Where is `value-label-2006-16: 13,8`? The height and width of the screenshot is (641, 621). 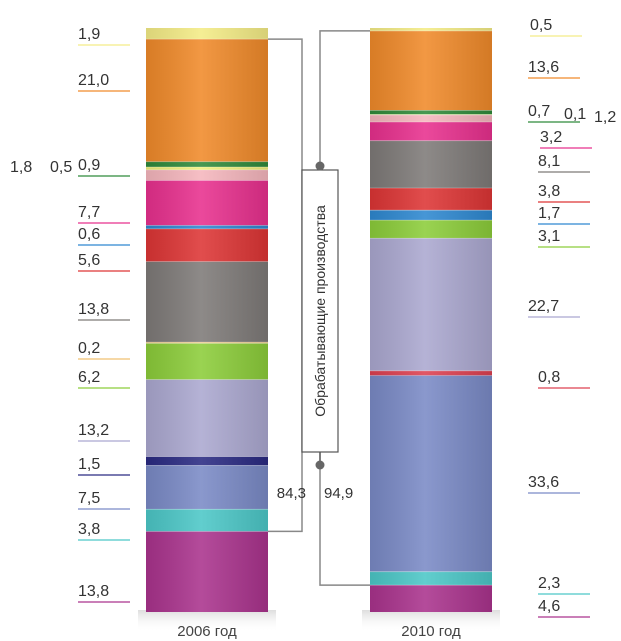
value-label-2006-16: 13,8 is located at coordinates (93, 591).